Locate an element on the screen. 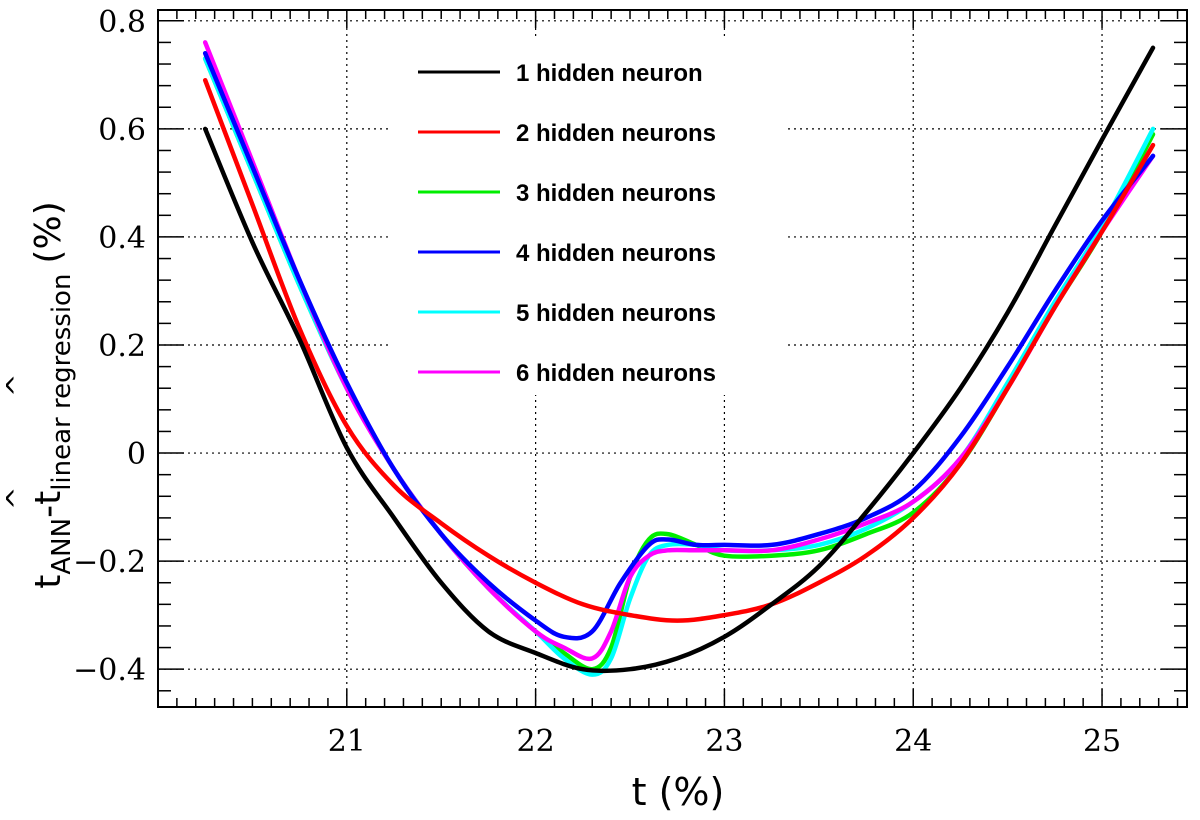 The image size is (1200, 820). x-tick-label: 25 is located at coordinates (1102, 741).